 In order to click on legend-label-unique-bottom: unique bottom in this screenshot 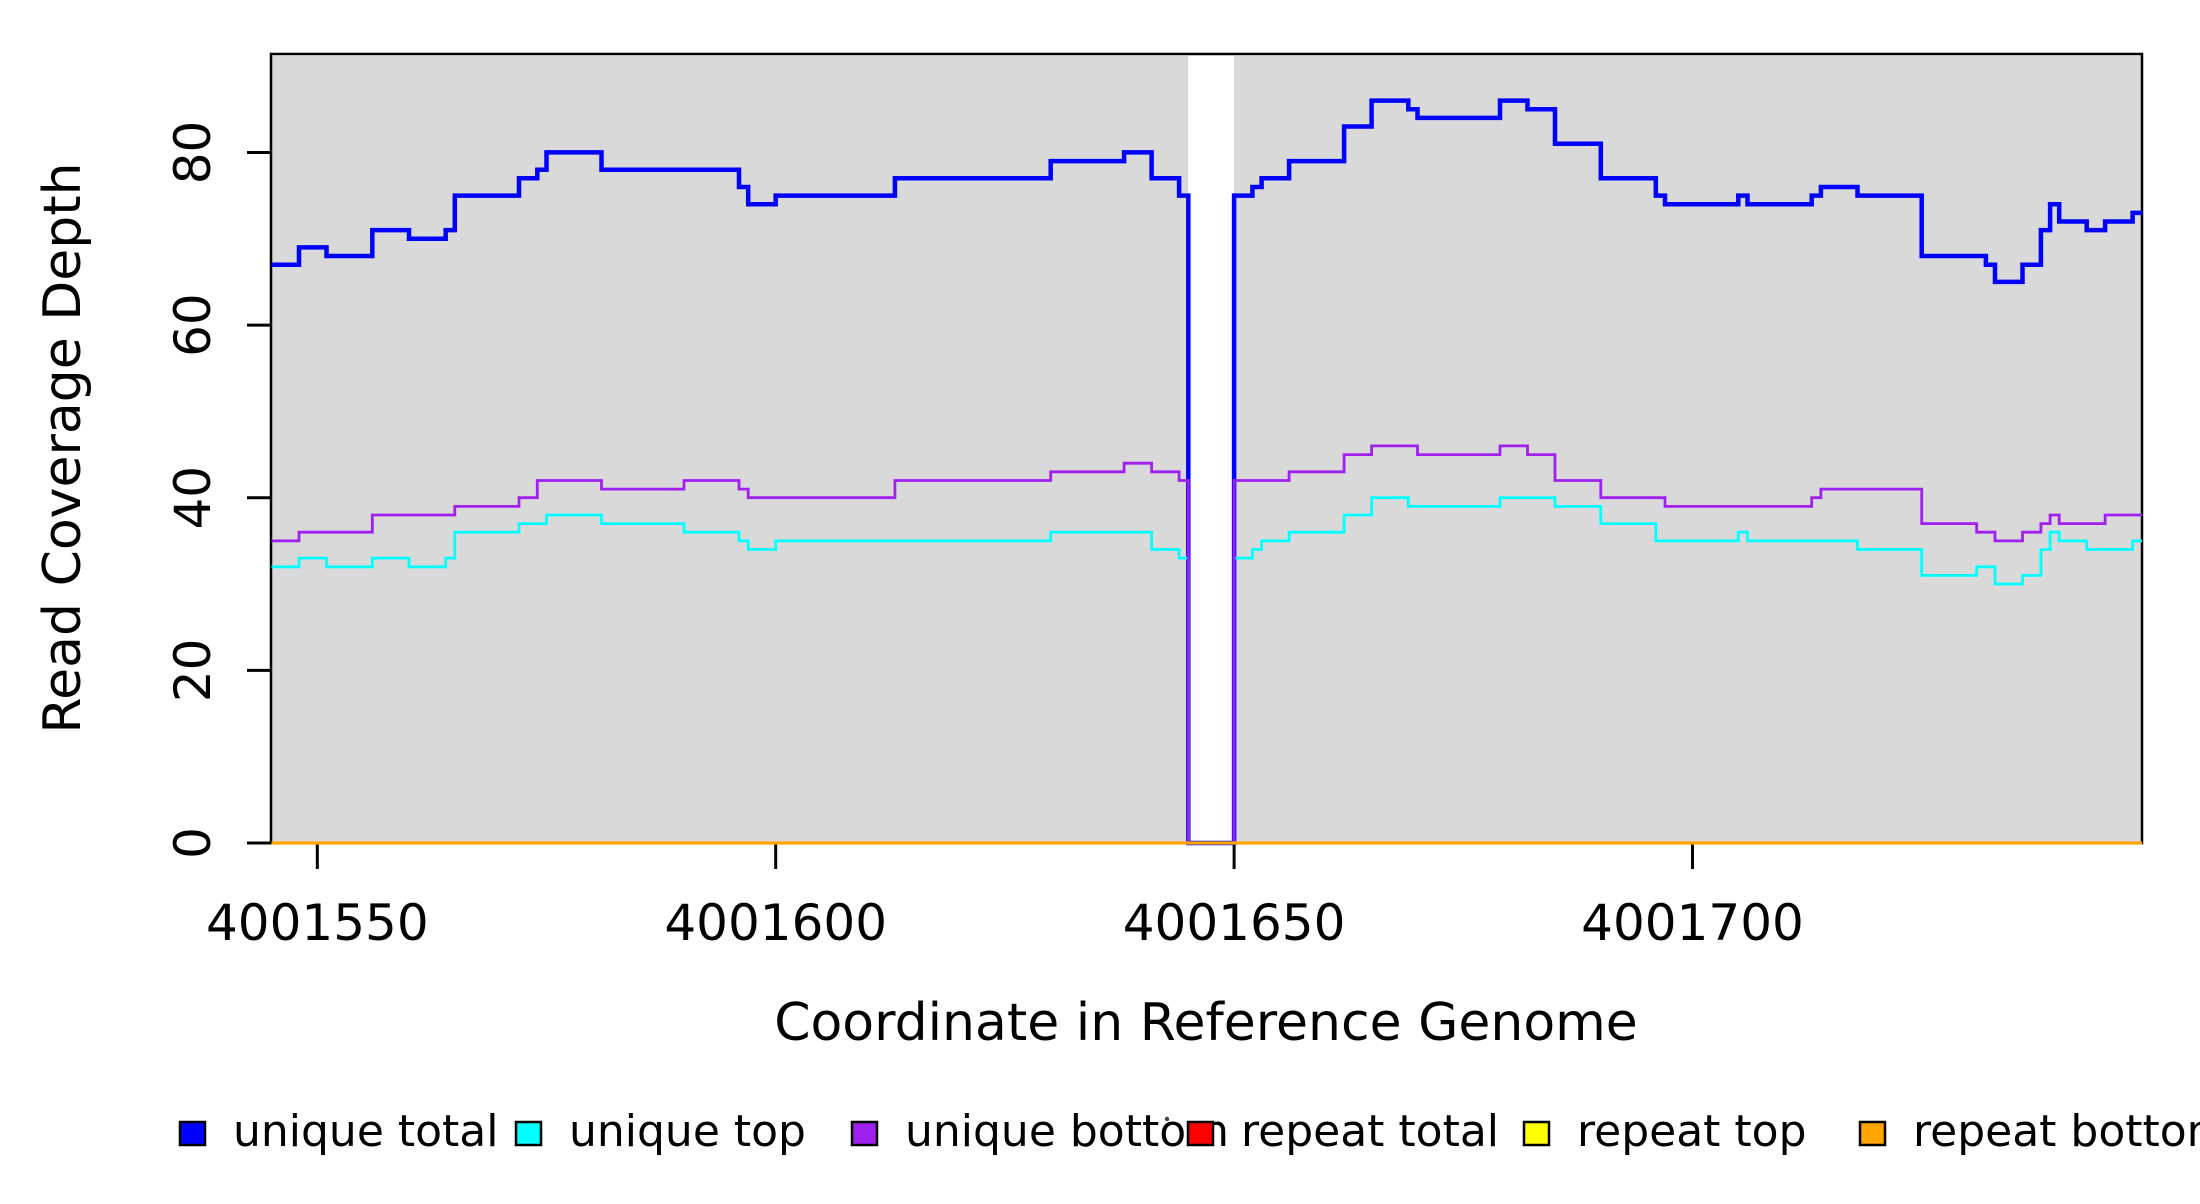, I will do `click(1067, 1131)`.